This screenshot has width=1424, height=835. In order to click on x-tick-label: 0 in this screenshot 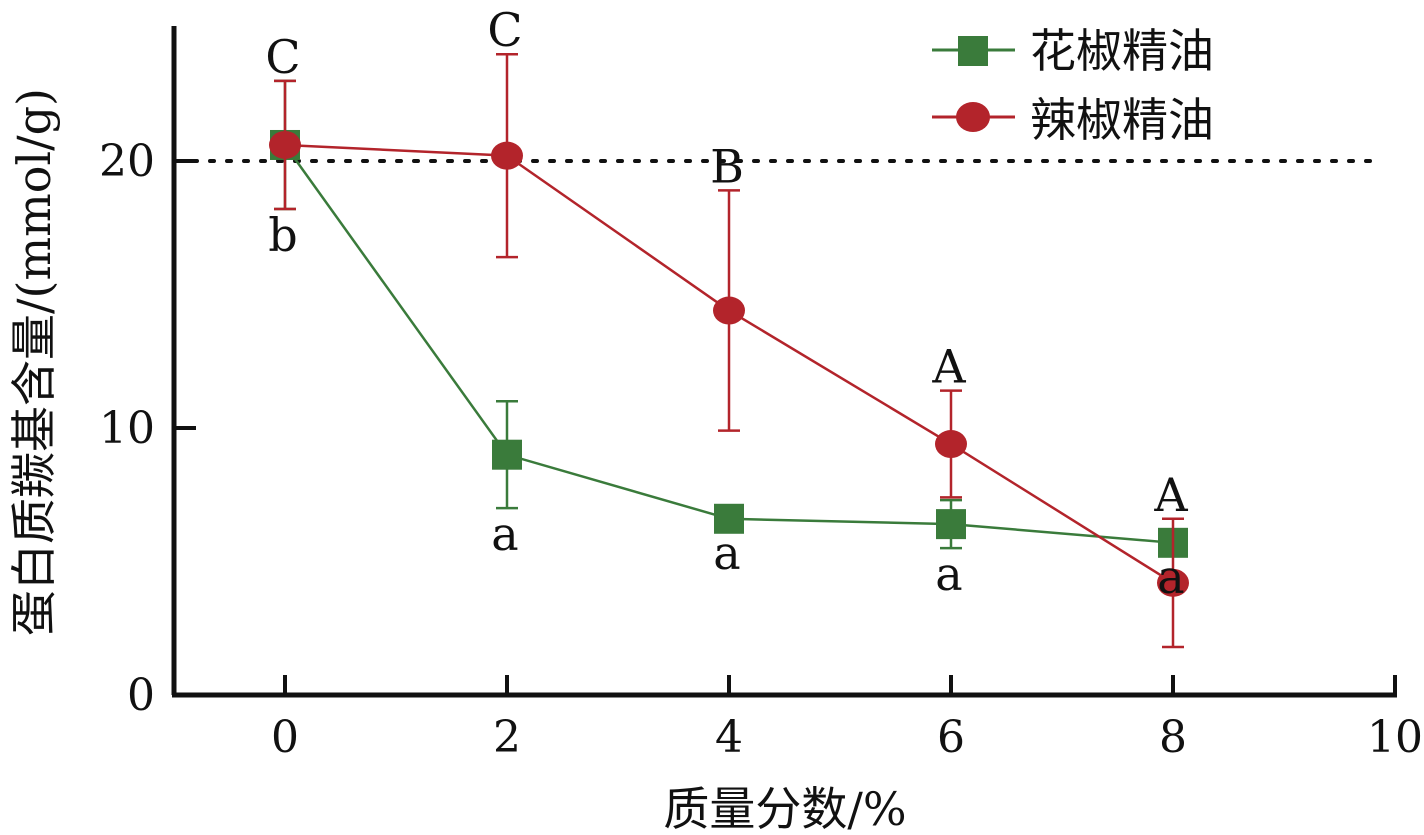, I will do `click(285, 737)`.